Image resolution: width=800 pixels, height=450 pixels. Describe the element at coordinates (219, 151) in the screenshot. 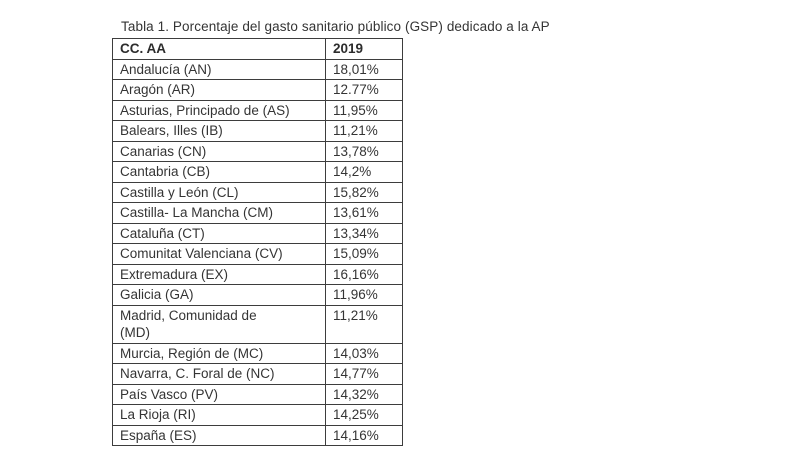

I see `region-cell: Canarias (CN)` at that location.